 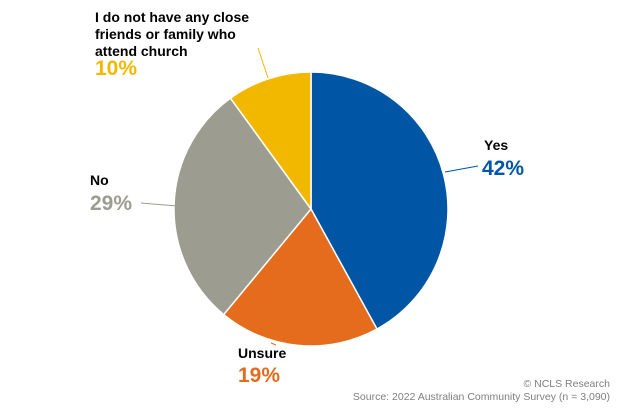 What do you see at coordinates (379, 201) in the screenshot?
I see `pie-slice-yes` at bounding box center [379, 201].